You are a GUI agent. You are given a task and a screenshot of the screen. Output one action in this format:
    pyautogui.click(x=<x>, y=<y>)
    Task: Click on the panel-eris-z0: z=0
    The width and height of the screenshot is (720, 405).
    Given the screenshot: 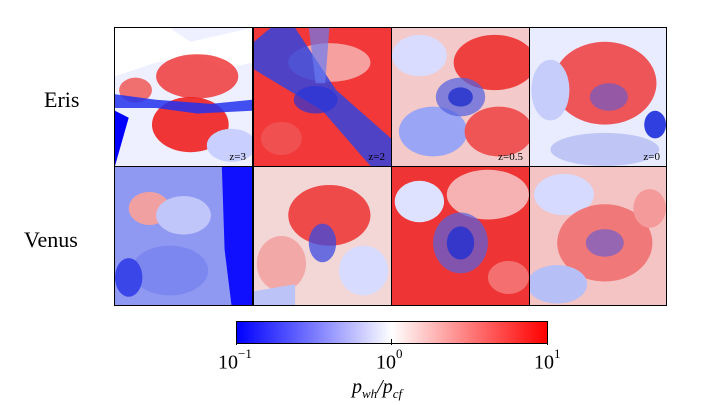 What is the action you would take?
    pyautogui.click(x=598, y=97)
    